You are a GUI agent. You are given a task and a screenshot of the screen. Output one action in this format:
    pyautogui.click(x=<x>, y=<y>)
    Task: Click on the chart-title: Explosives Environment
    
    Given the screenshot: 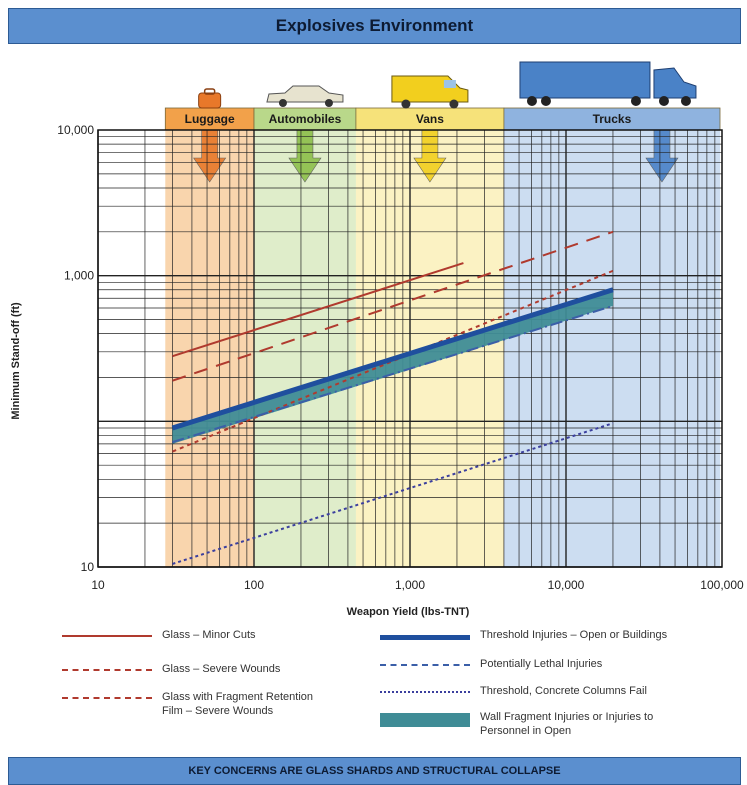 What is the action you would take?
    pyautogui.click(x=374, y=25)
    